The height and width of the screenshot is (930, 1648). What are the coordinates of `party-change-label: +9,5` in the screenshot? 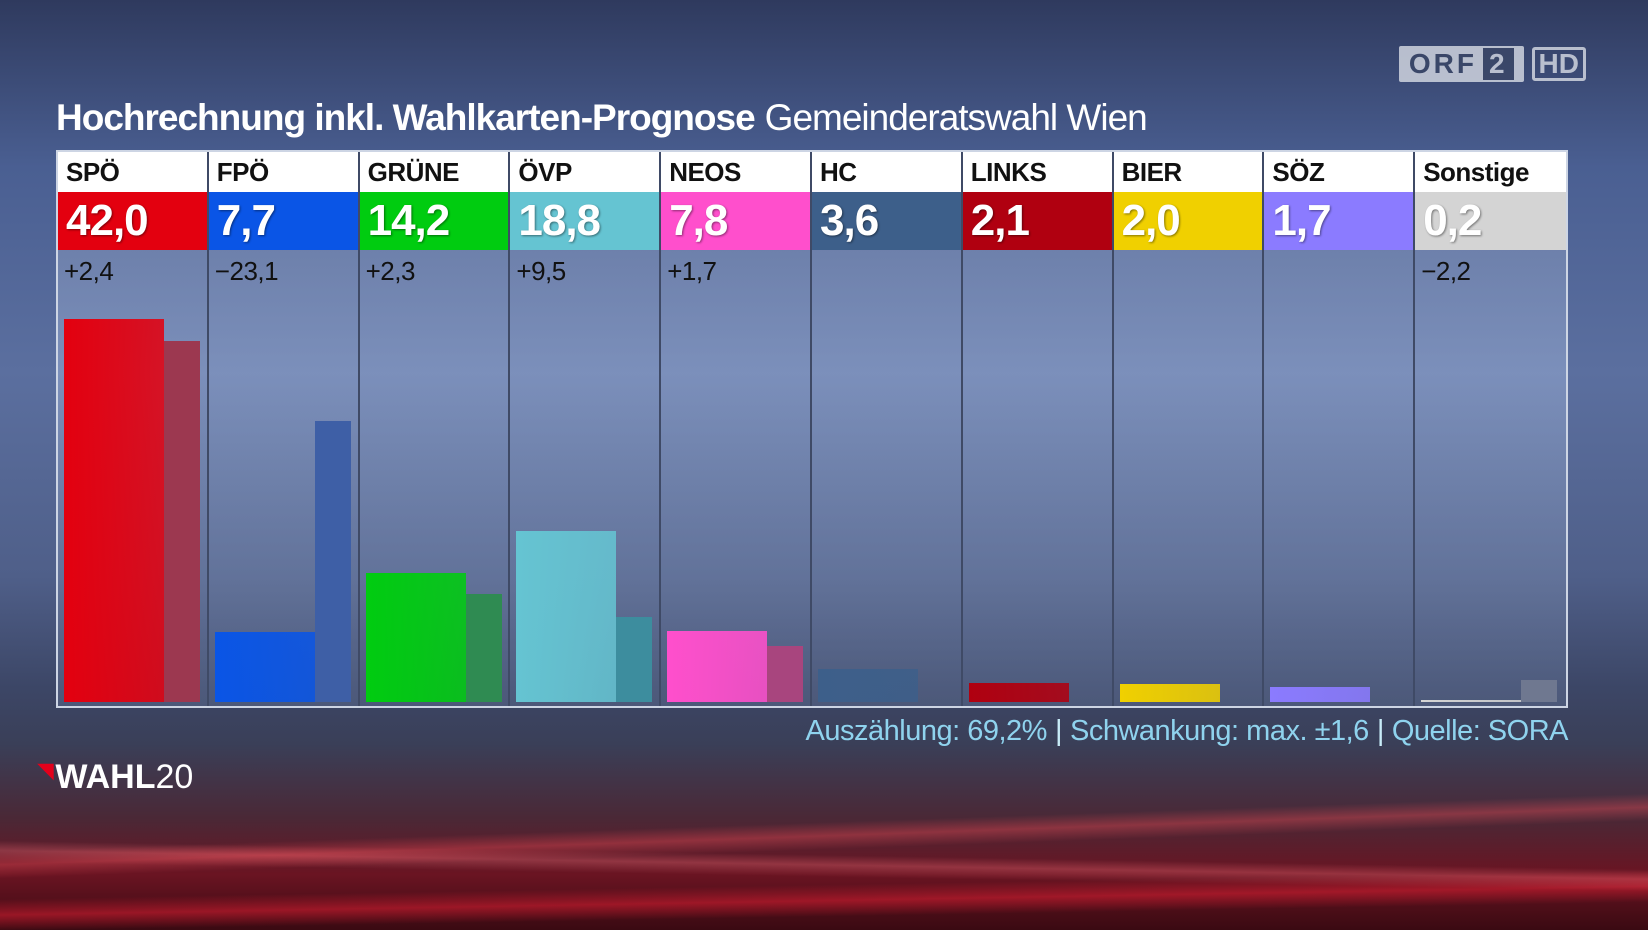 It's located at (541, 271).